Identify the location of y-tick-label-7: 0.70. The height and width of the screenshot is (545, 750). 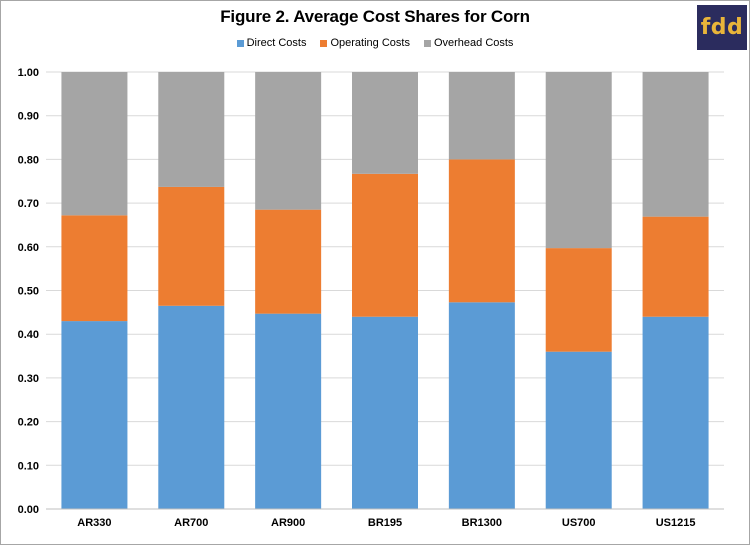
(28, 204).